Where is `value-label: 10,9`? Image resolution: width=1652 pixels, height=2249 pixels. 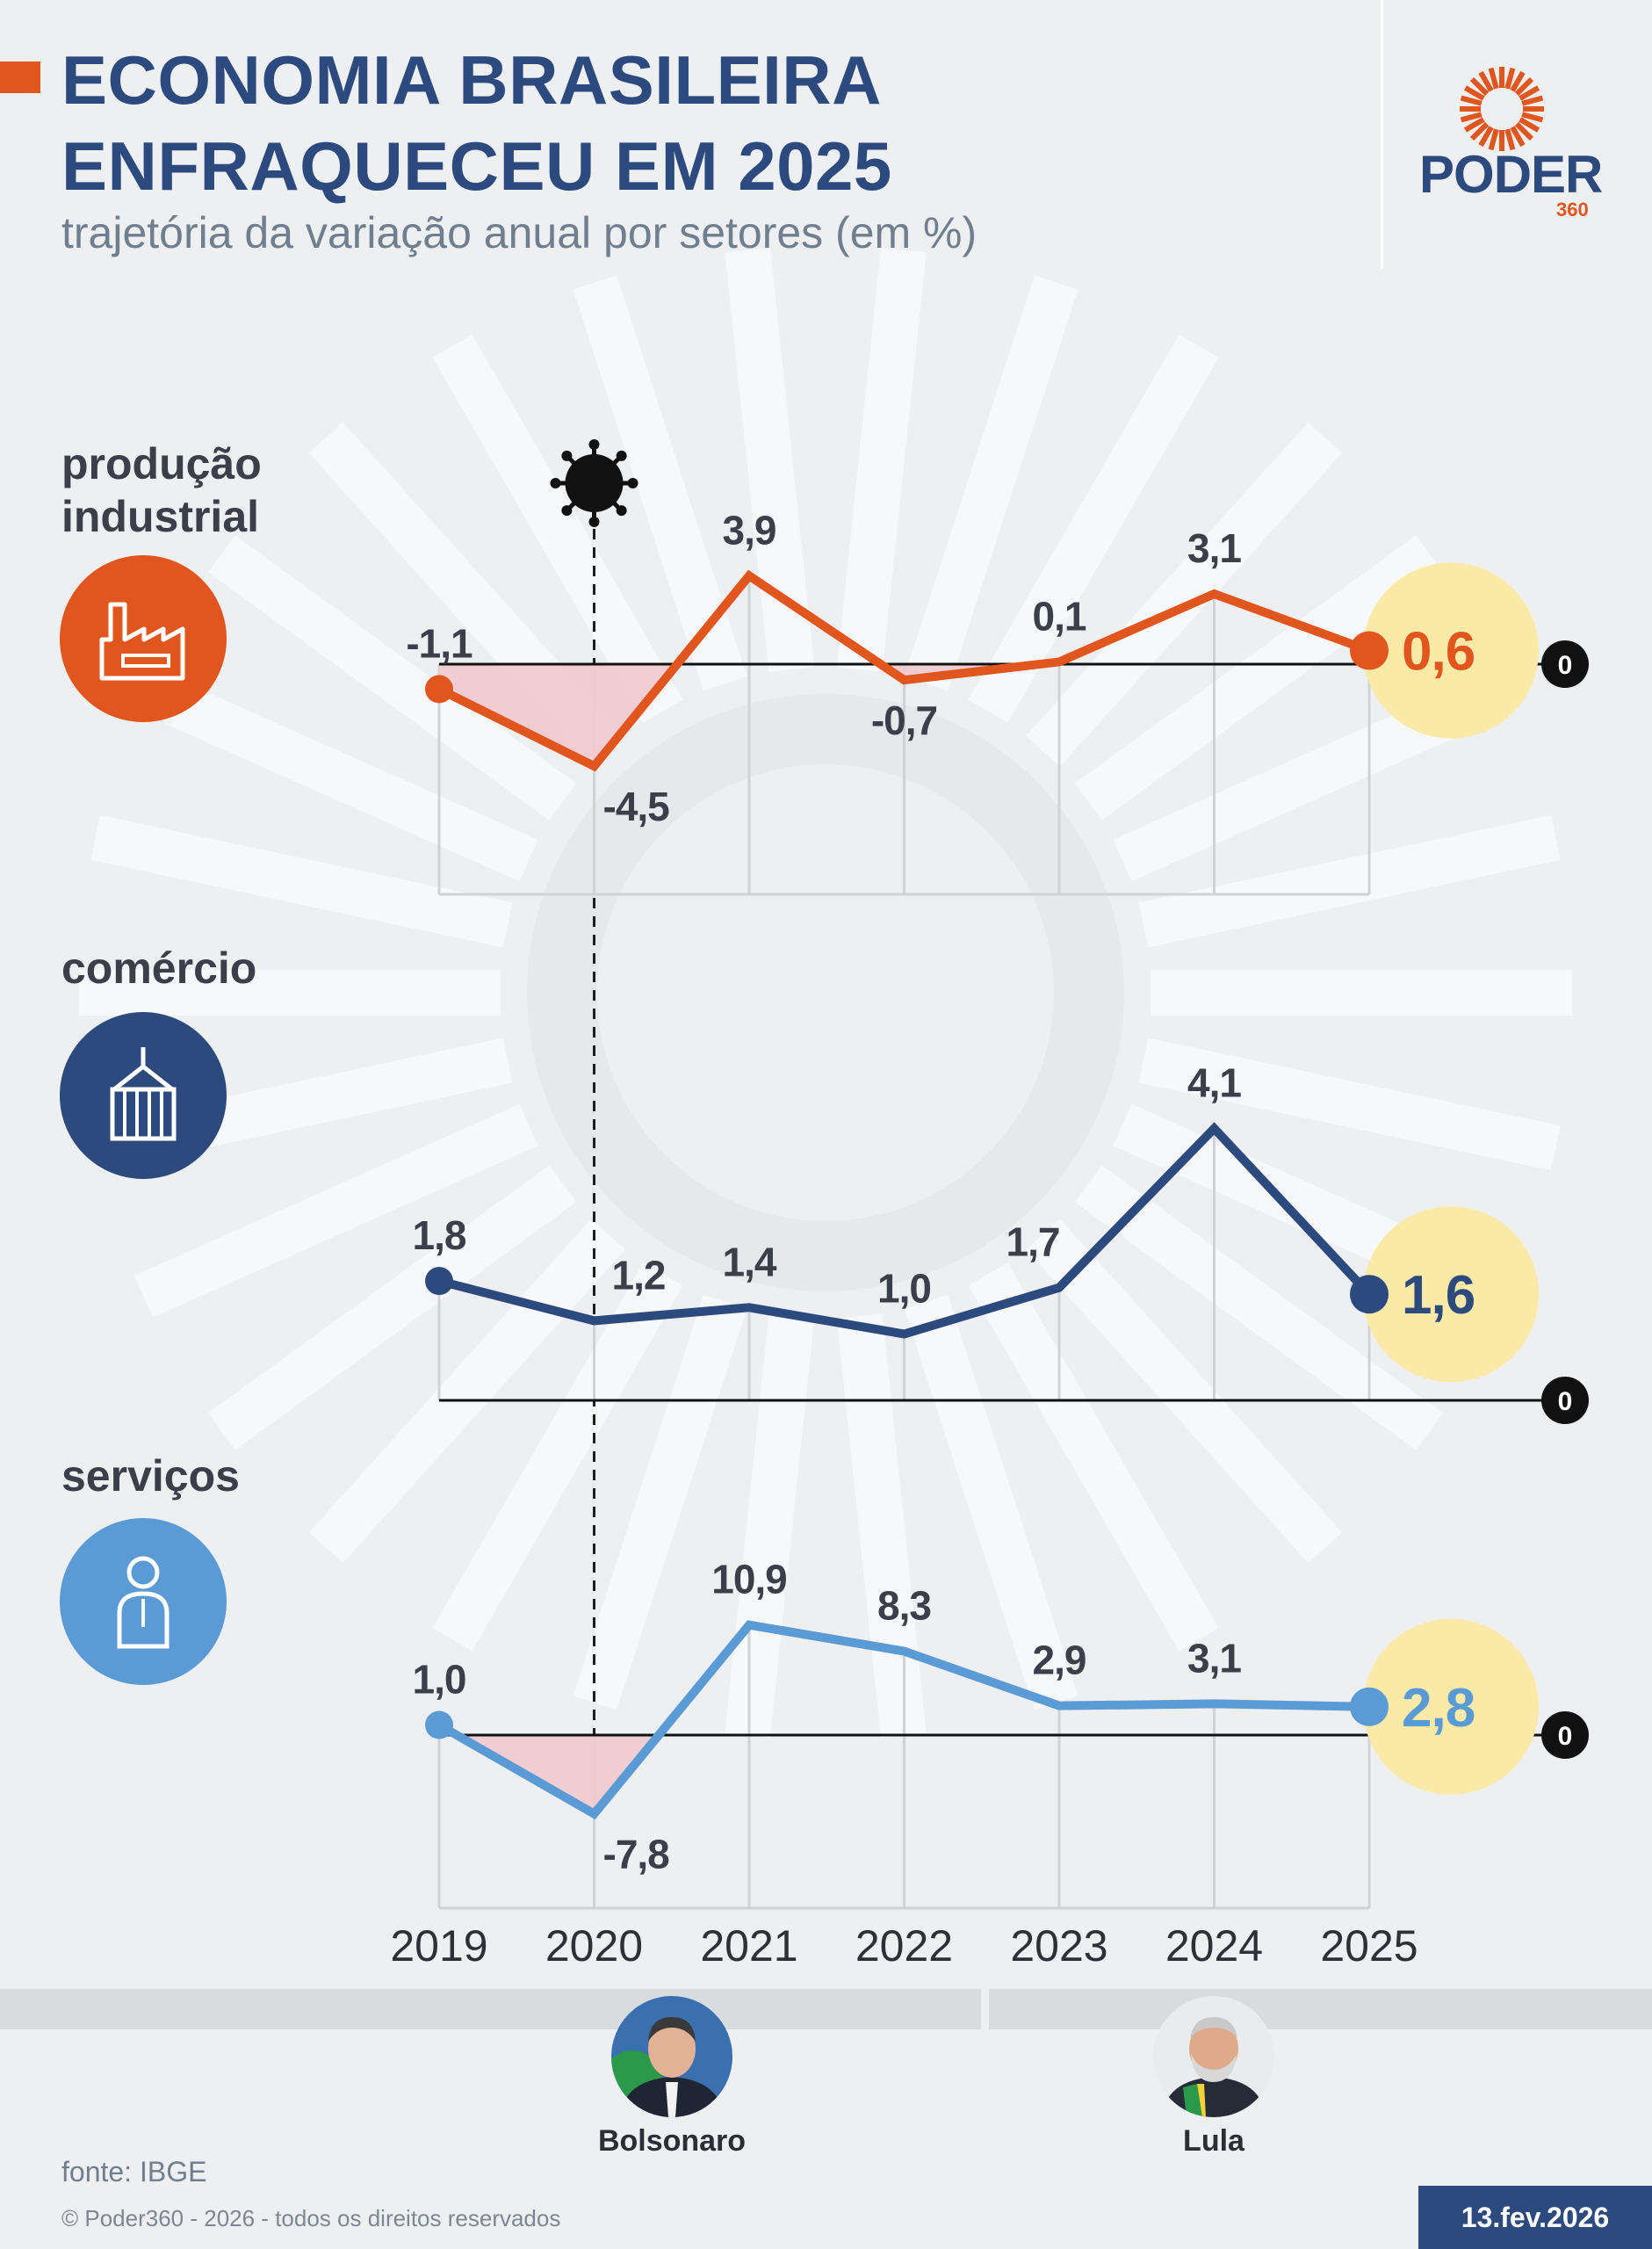
value-label: 10,9 is located at coordinates (749, 1579).